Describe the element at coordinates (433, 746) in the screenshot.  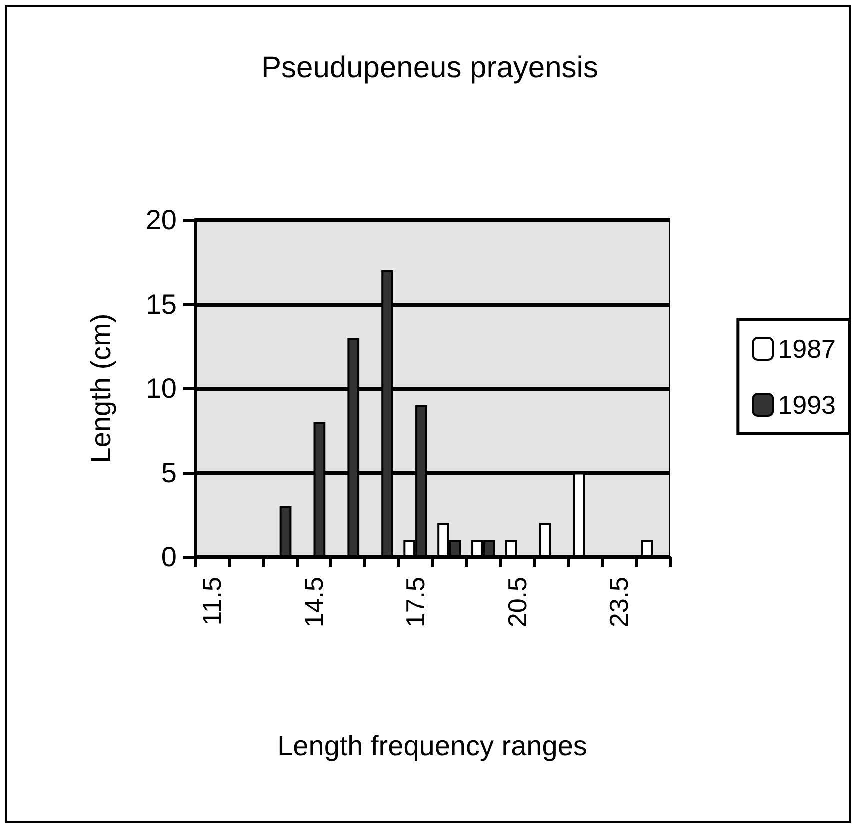
I see `x-axis-title: Length frequency ranges` at that location.